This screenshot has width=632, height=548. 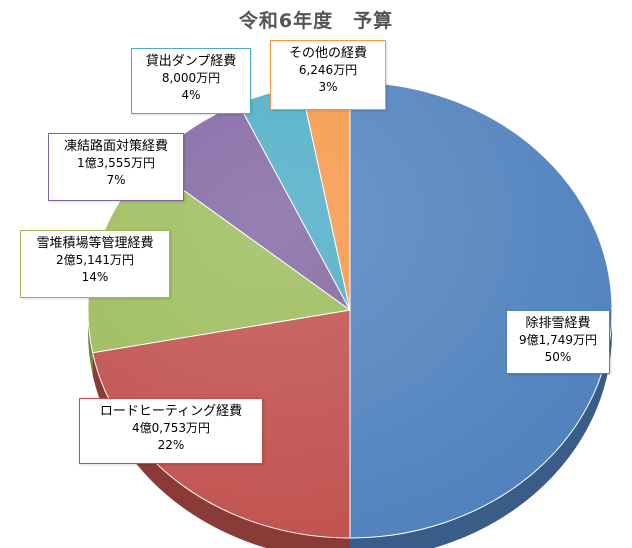 I want to click on callout-dump-rental: 貸出ダンプ経費 8,000万円 4%, so click(x=191, y=81).